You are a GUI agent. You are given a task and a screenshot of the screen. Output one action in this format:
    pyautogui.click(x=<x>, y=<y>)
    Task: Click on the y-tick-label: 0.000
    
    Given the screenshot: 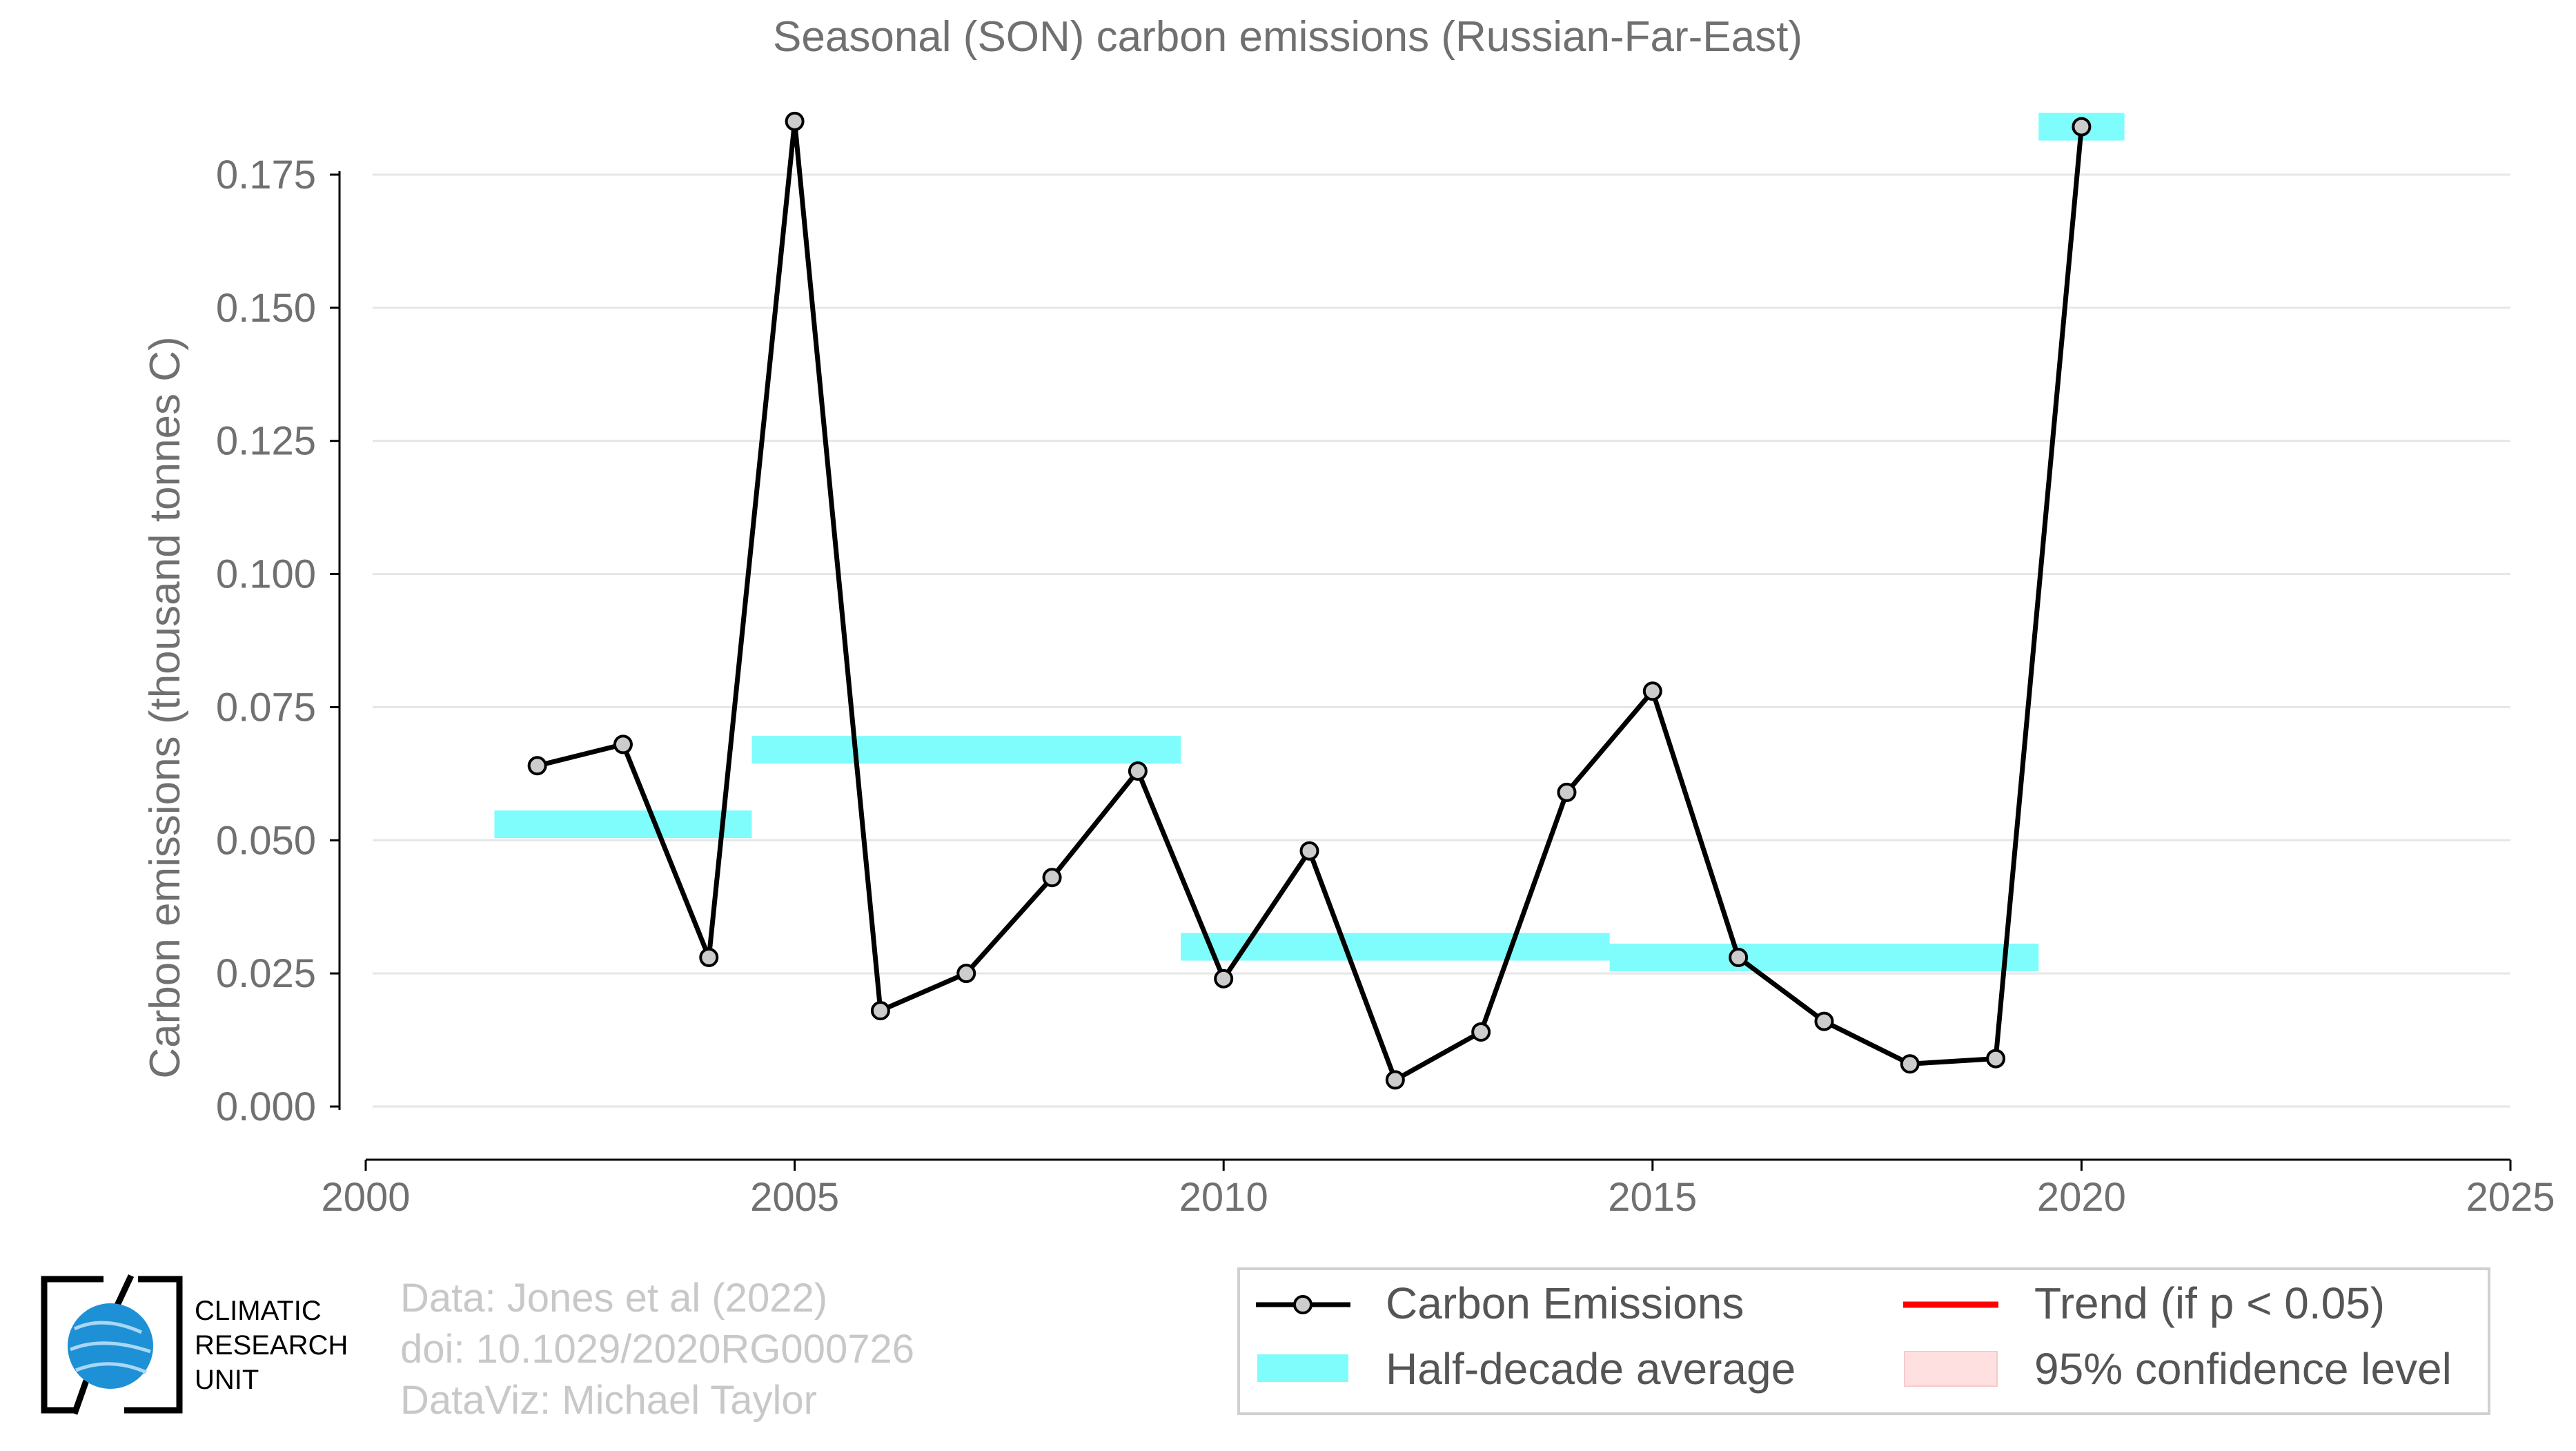 What is the action you would take?
    pyautogui.click(x=266, y=1106)
    